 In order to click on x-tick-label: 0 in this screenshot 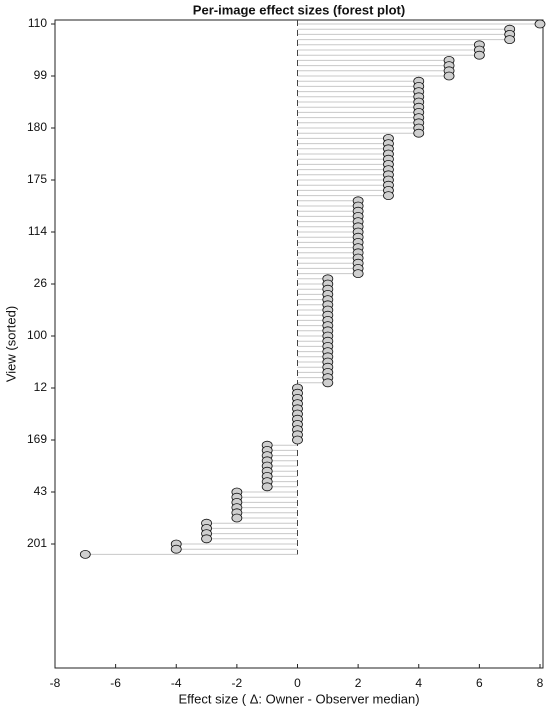, I will do `click(297, 683)`.